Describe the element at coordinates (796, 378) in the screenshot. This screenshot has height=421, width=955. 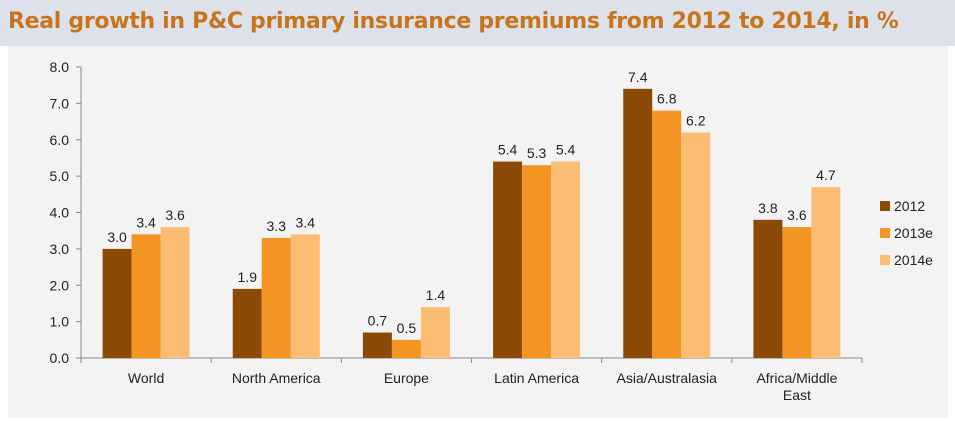
I see `category-label: Africa/Middle` at that location.